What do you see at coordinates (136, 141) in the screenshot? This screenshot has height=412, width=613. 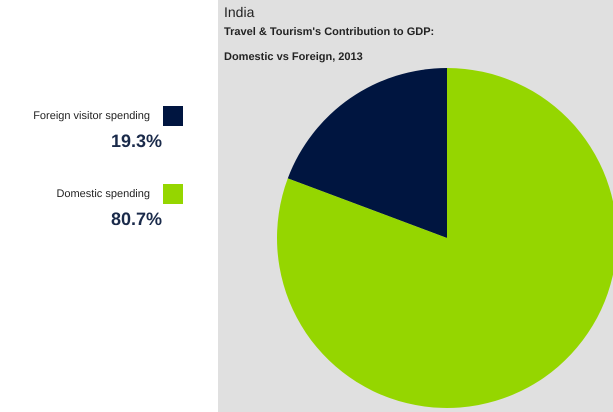 I see `data-label: 19.3%` at bounding box center [136, 141].